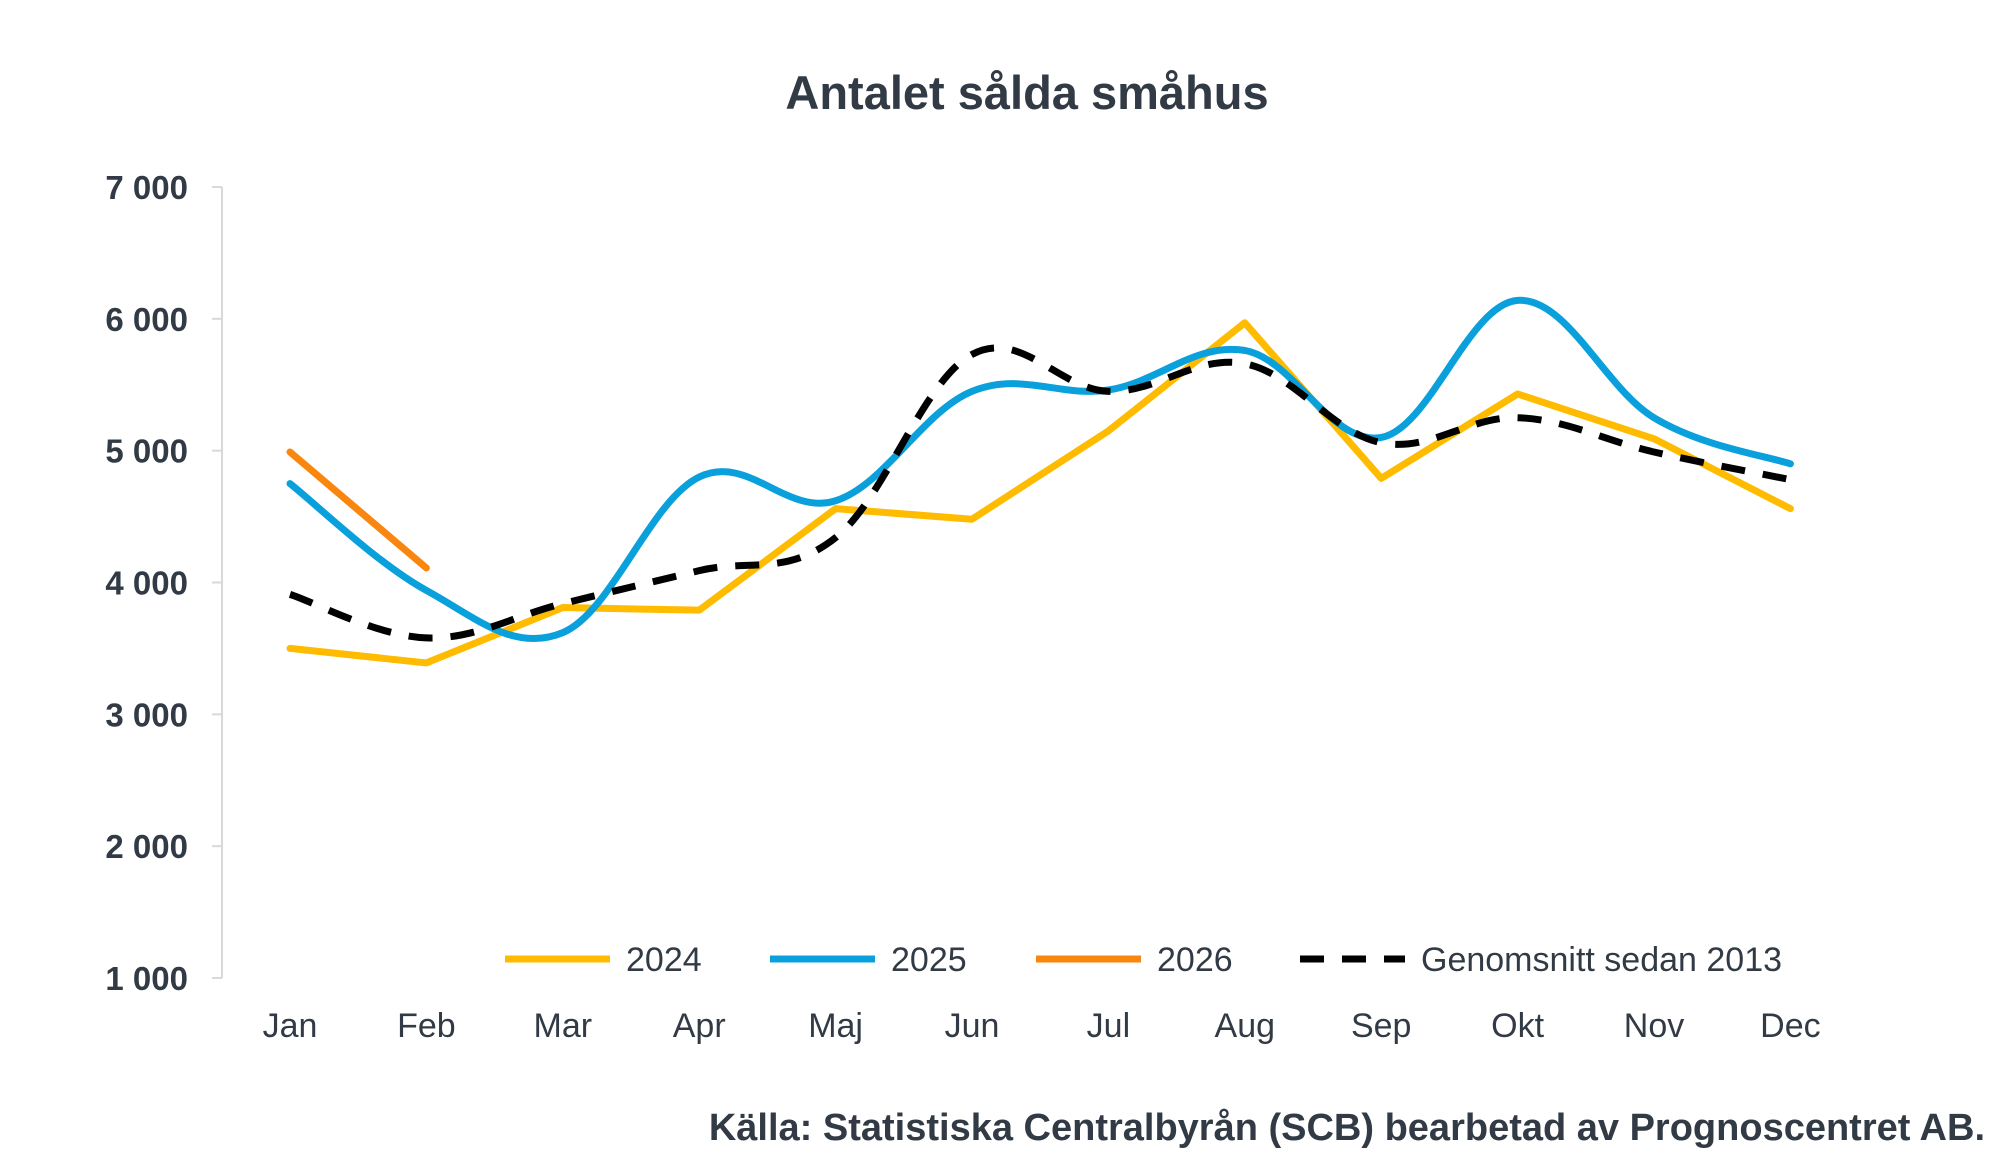 The height and width of the screenshot is (1165, 2000). Describe the element at coordinates (1381, 1026) in the screenshot. I see `x-tick-label: Sep` at that location.